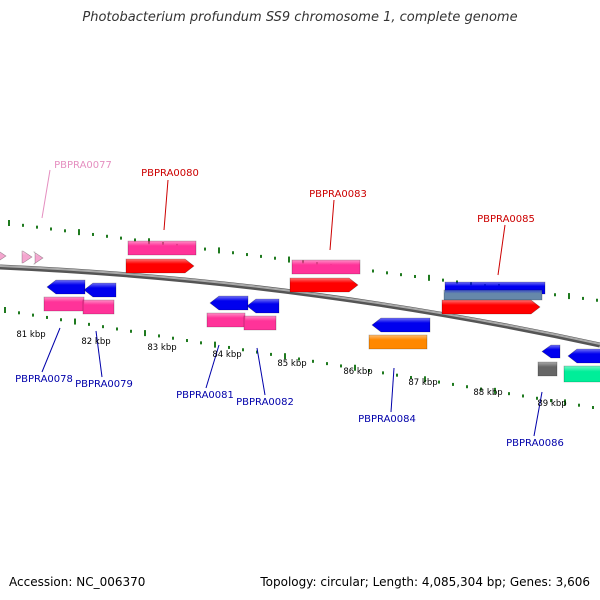  I want to click on gene-label-pbpra0081: PBPRA0081, so click(205, 395).